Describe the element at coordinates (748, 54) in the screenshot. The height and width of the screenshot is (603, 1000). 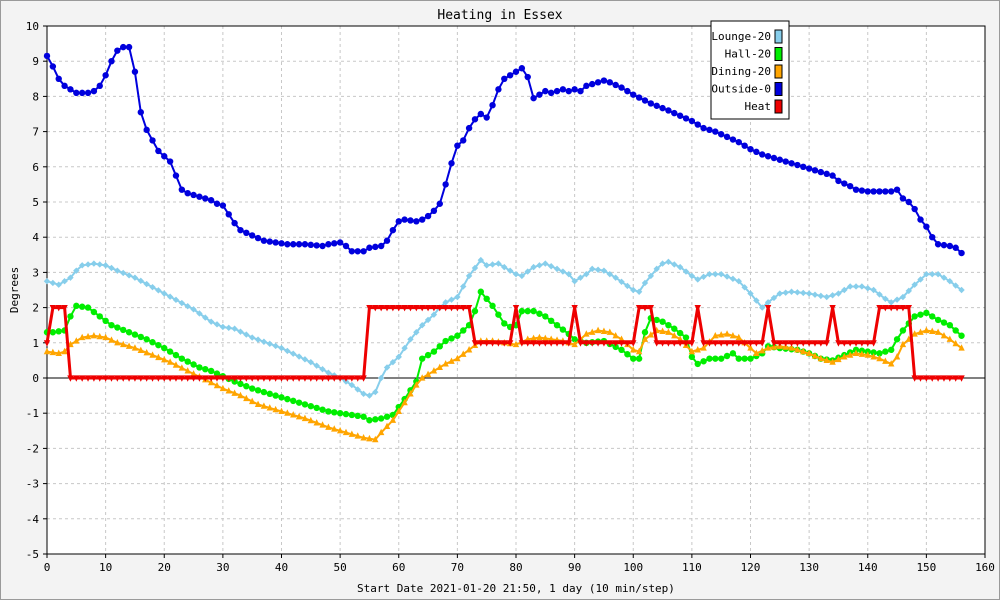
I see `legend-label-hall-20: Hall-20` at that location.